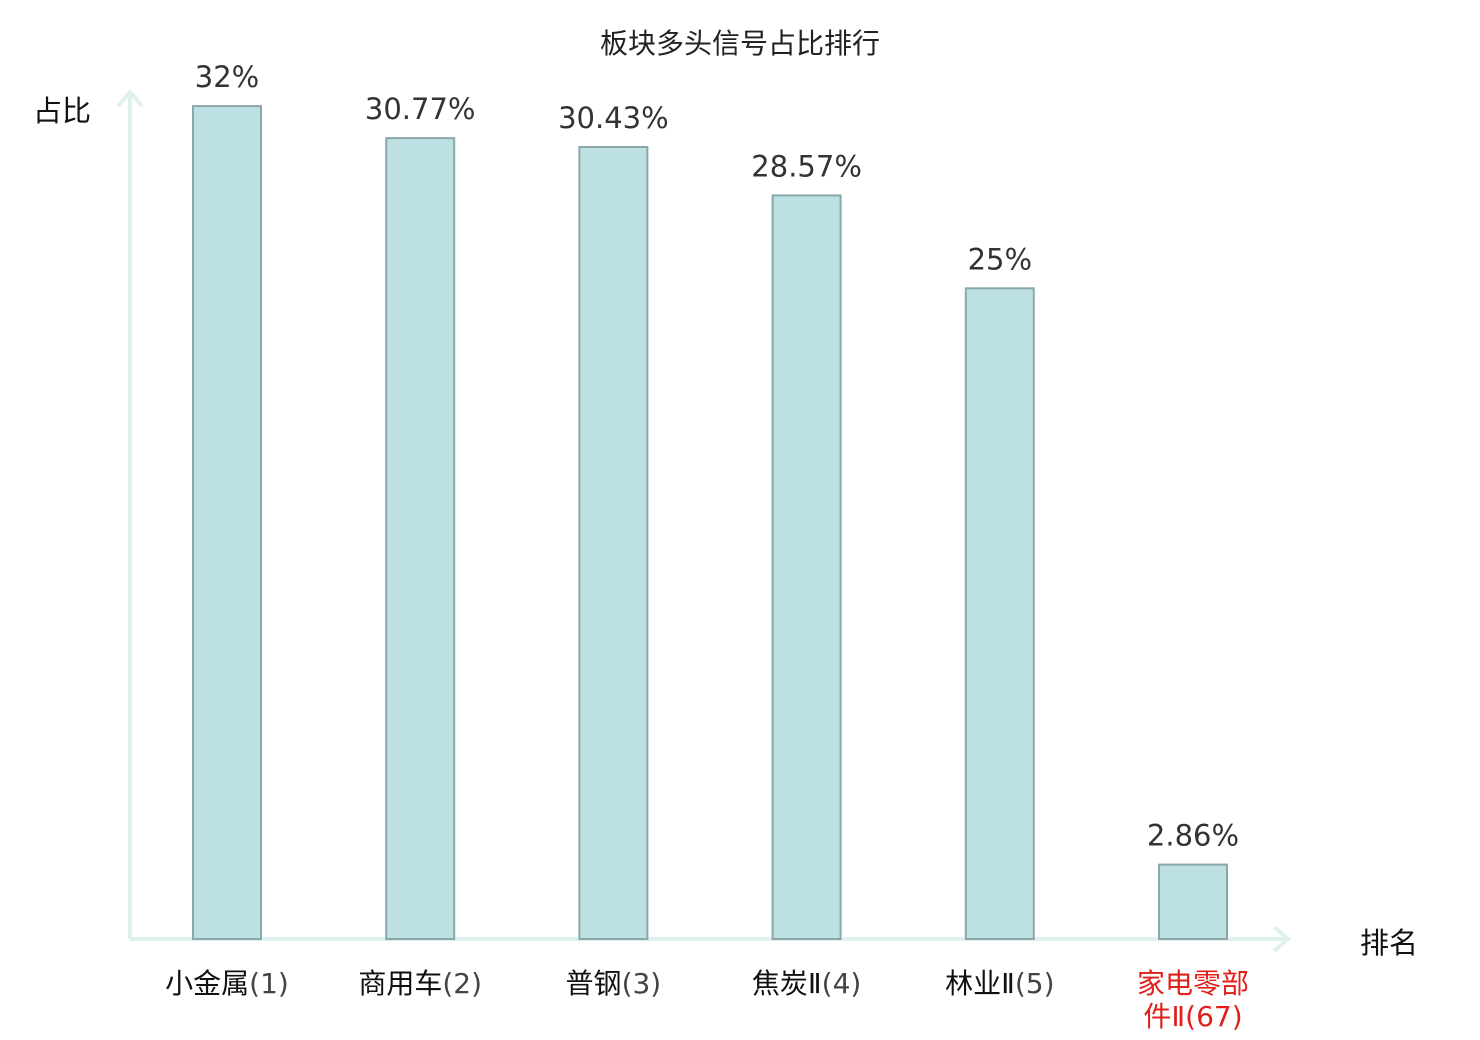 This screenshot has height=1040, width=1480. What do you see at coordinates (999, 983) in the screenshot?
I see `x-tick-label: 林业Ⅱ(5)` at bounding box center [999, 983].